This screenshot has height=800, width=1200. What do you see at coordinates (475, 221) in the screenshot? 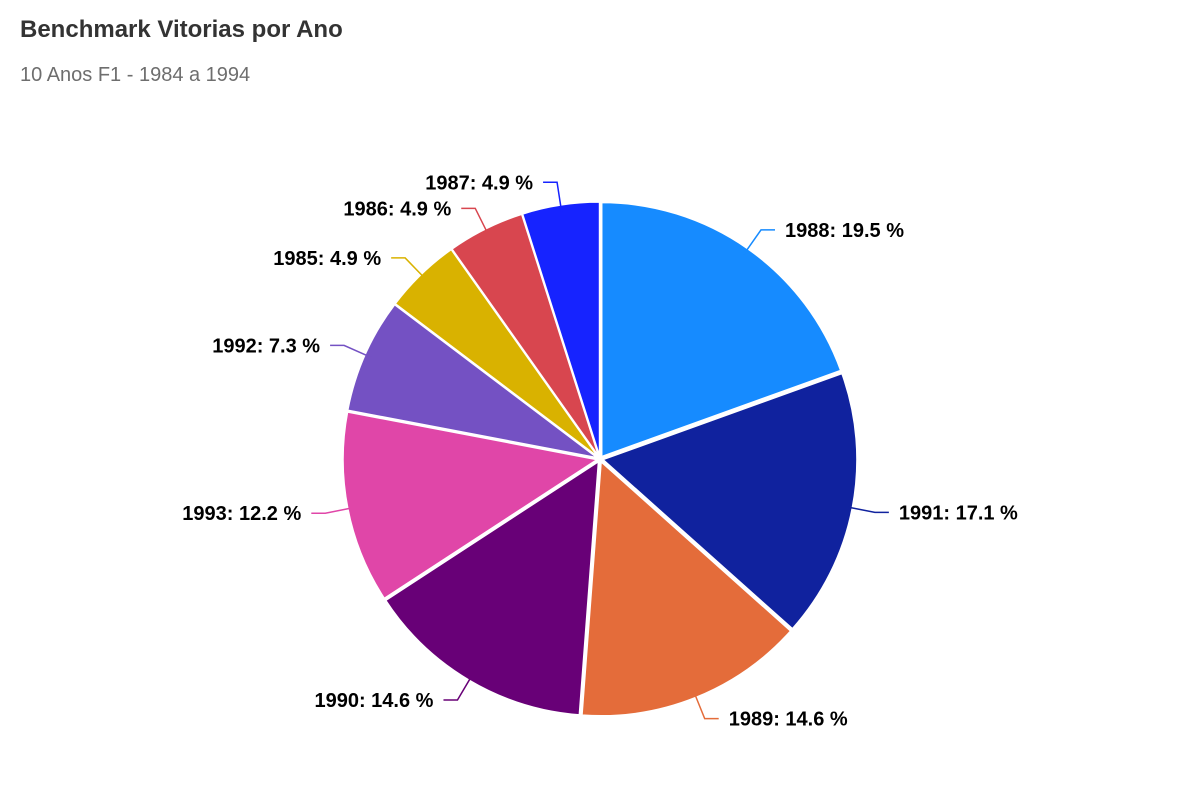
I see `leader-line-1986` at bounding box center [475, 221].